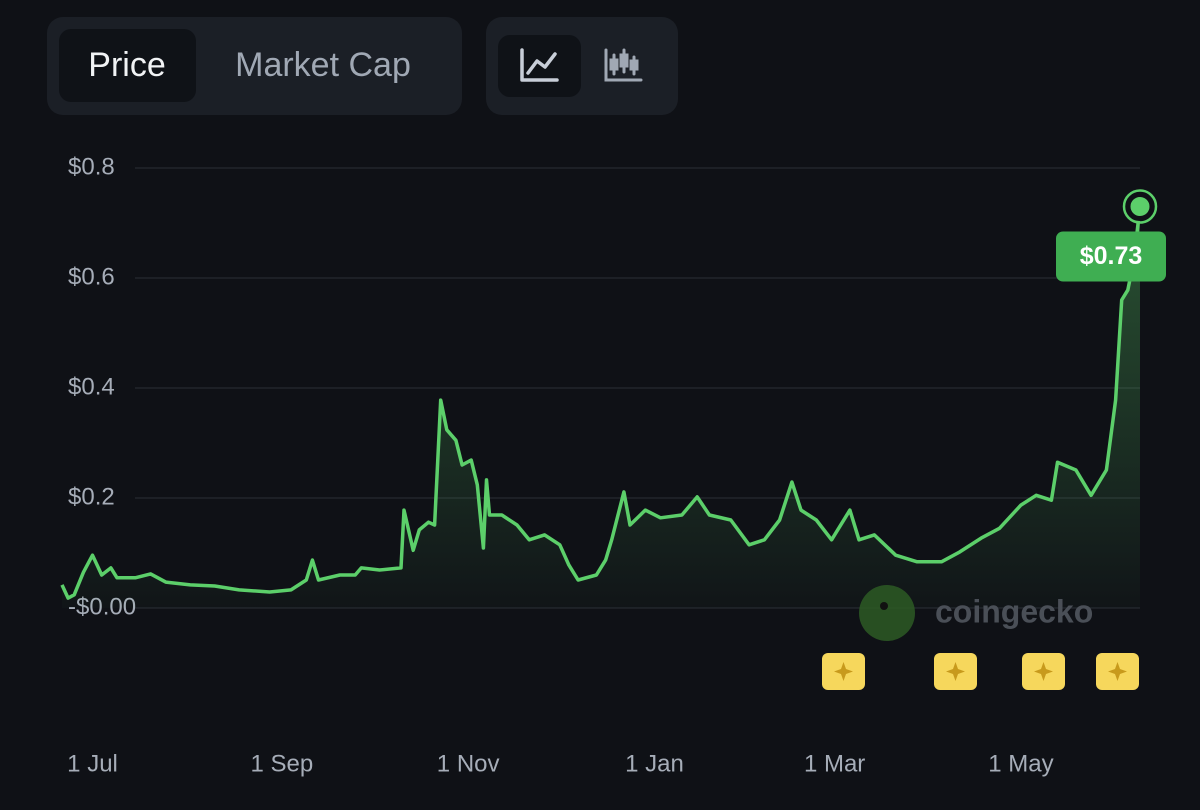  I want to click on watermark: coingecko, so click(1014, 611).